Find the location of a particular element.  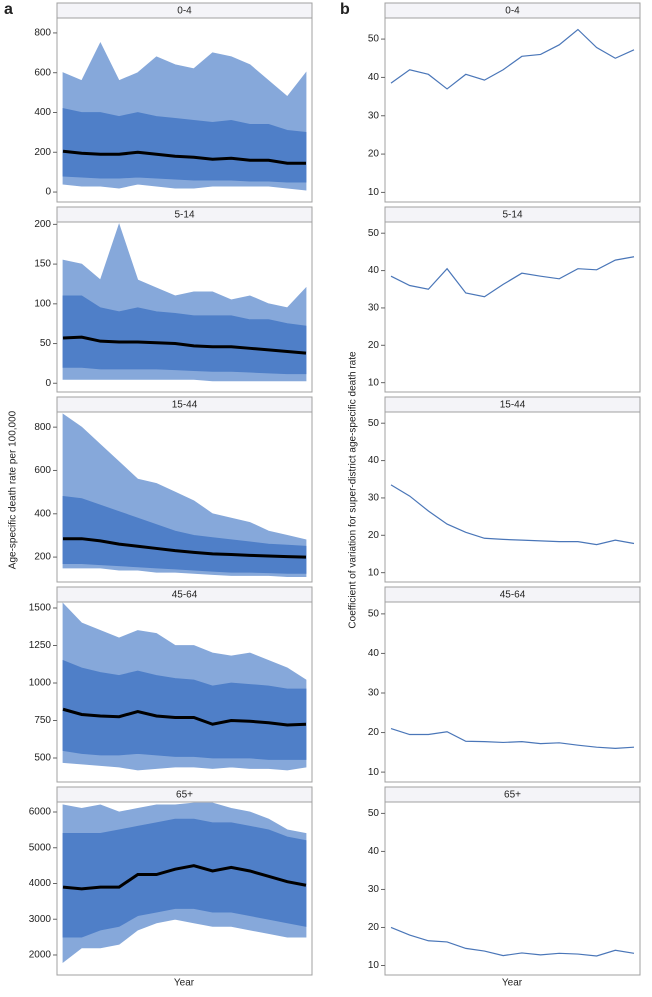

y-tick-label: 1000 is located at coordinates (40, 683).